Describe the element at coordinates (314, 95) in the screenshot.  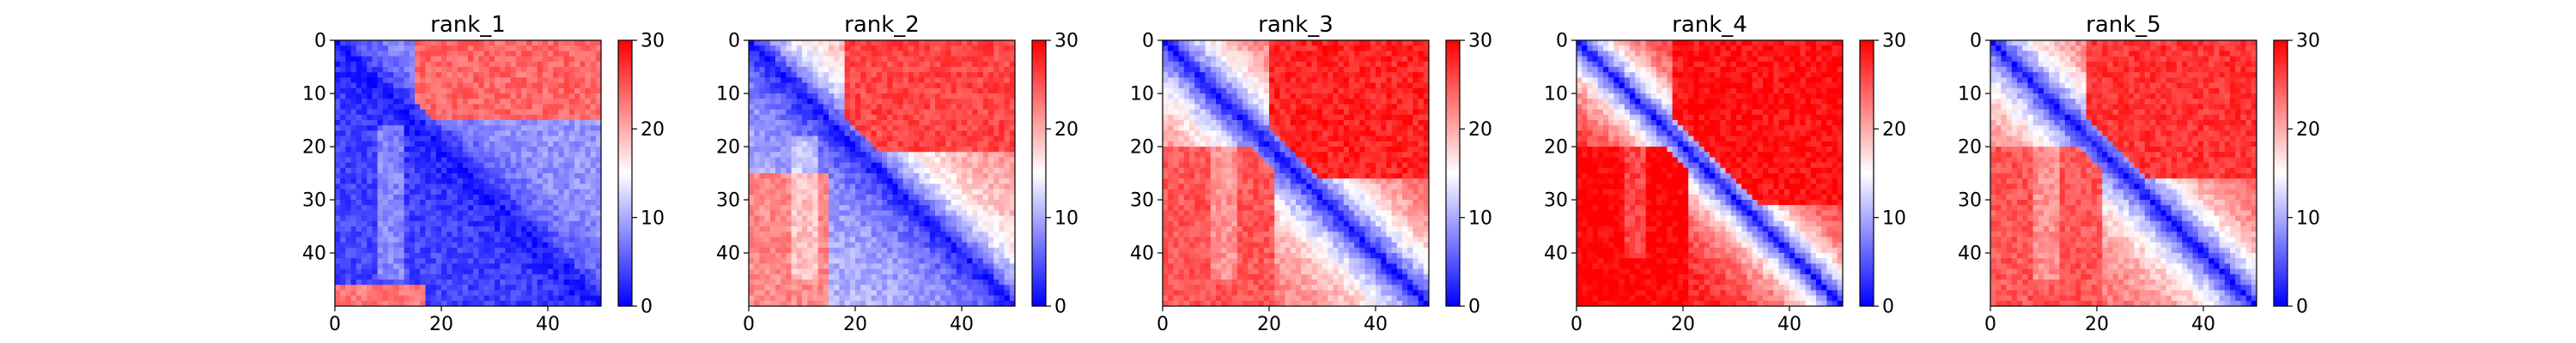
I see `y-tick-label: 10` at that location.